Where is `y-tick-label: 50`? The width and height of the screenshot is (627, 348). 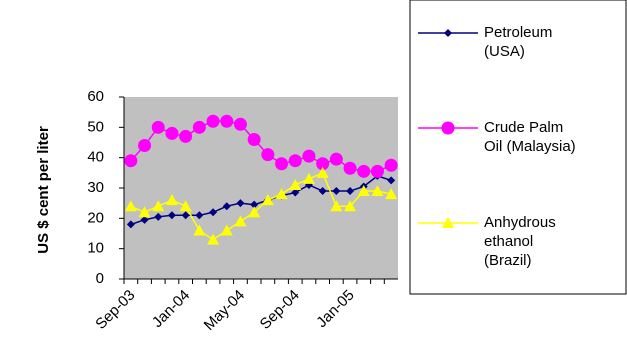 y-tick-label: 50 is located at coordinates (95, 126).